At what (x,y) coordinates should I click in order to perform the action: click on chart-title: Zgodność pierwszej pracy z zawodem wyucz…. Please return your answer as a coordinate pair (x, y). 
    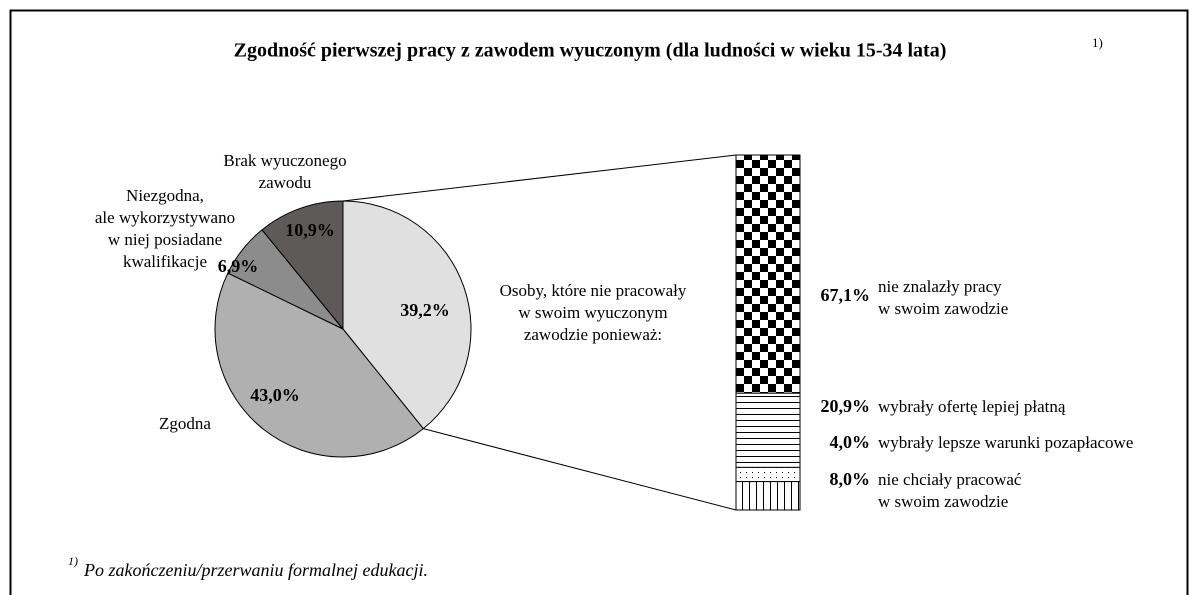
    Looking at the image, I should click on (590, 51).